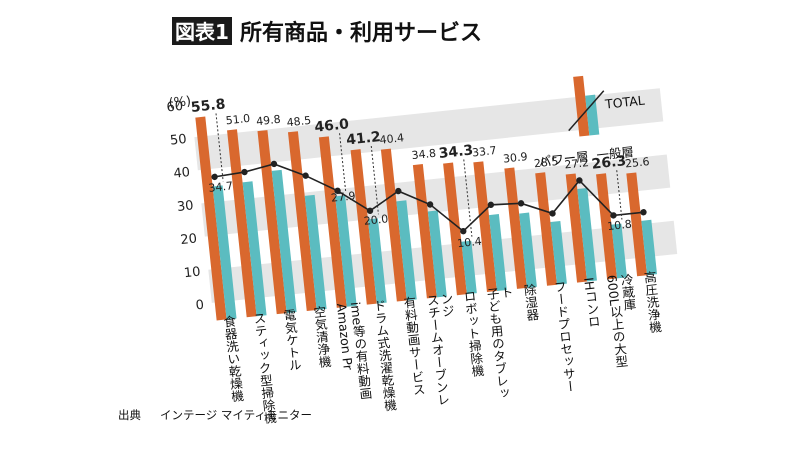  I want to click on value-label-power: 40.4, so click(392, 138).